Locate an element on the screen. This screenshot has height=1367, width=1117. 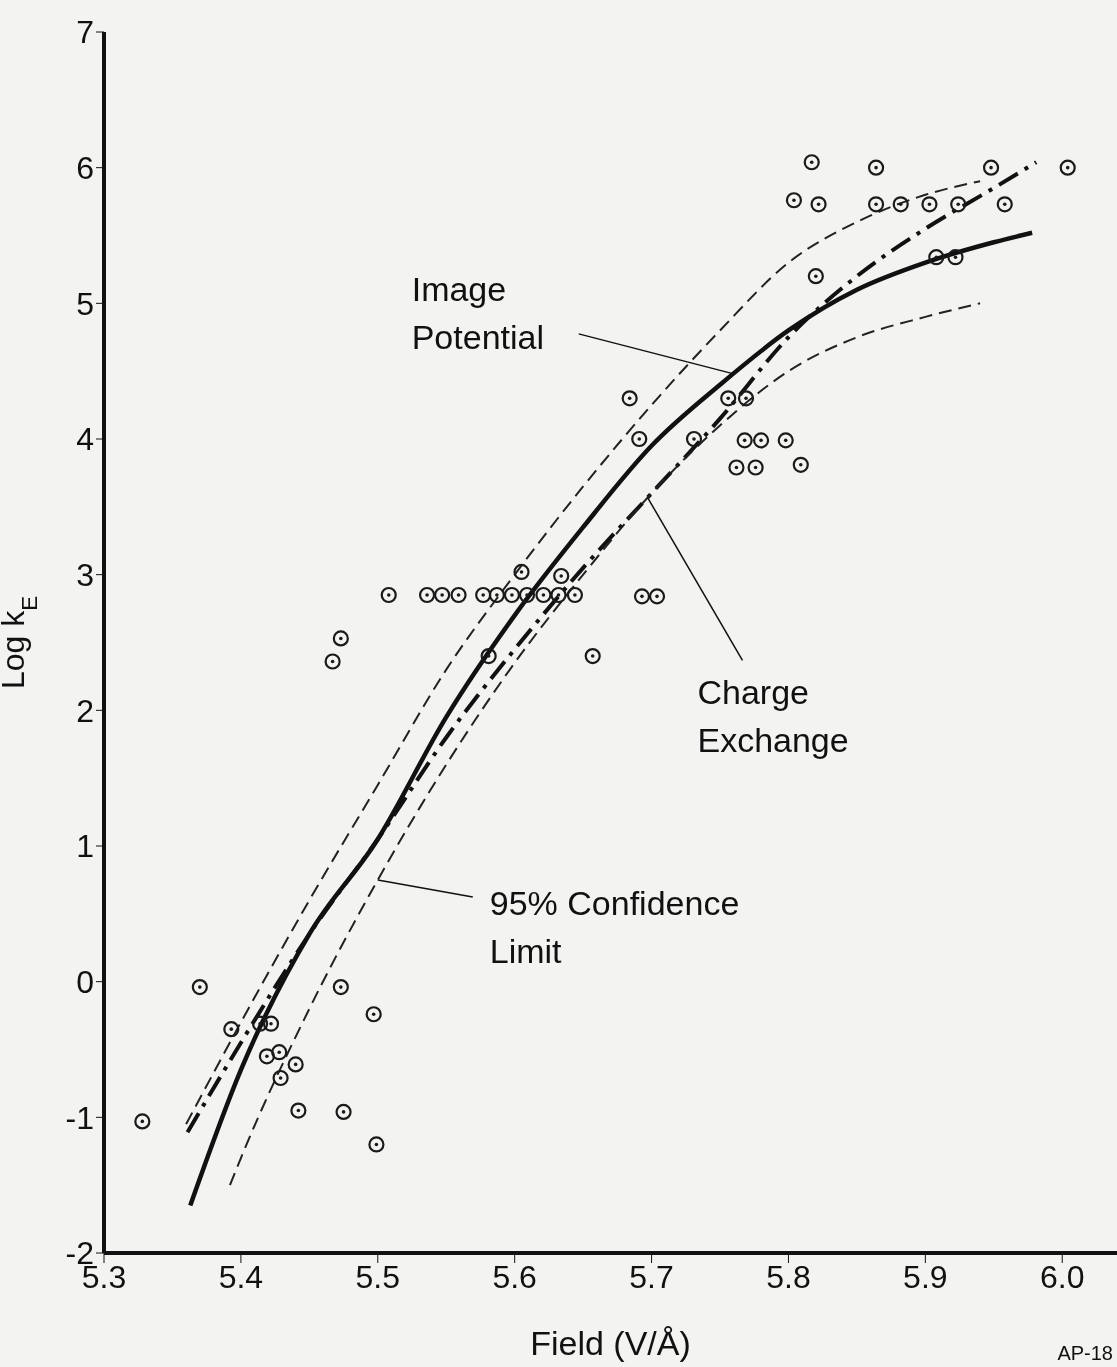
text: AP-18 is located at coordinates (1085, 1353).